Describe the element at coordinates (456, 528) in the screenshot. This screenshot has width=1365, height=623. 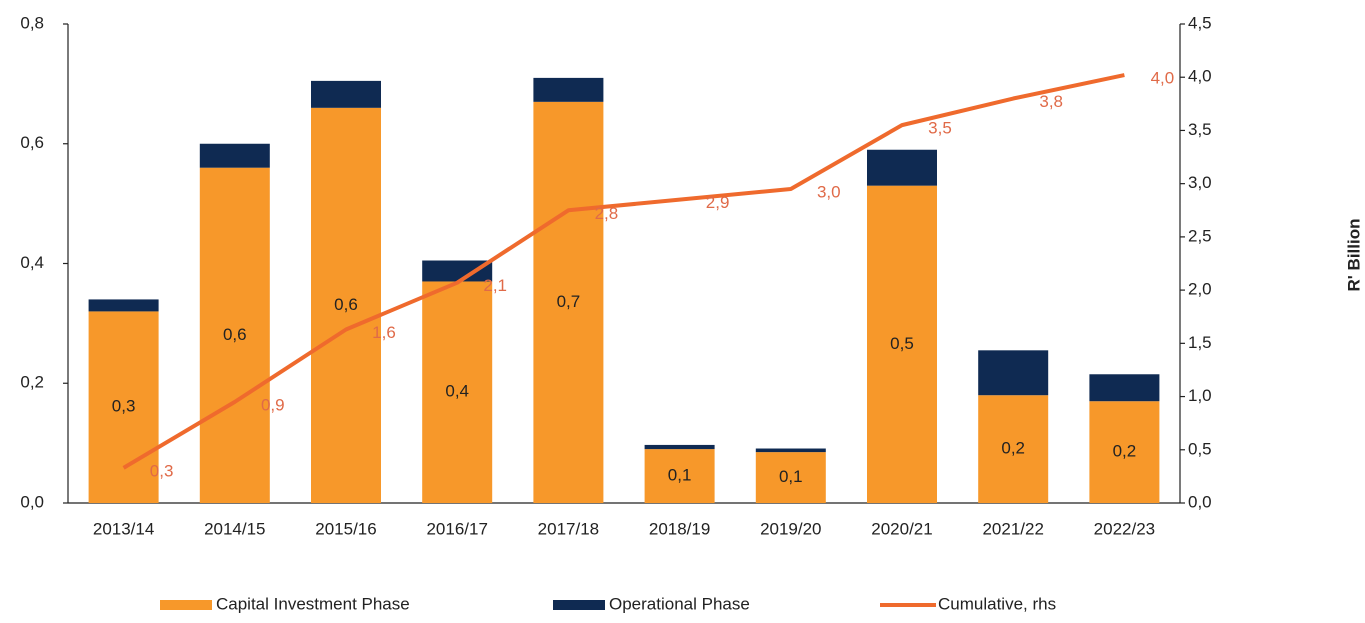
I see `x-tick-label: 2016/17` at that location.